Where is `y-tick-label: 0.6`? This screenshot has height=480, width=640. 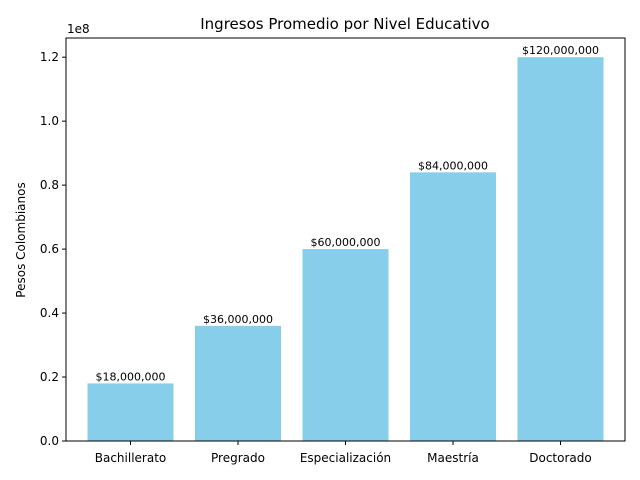
y-tick-label: 0.6 is located at coordinates (49, 249).